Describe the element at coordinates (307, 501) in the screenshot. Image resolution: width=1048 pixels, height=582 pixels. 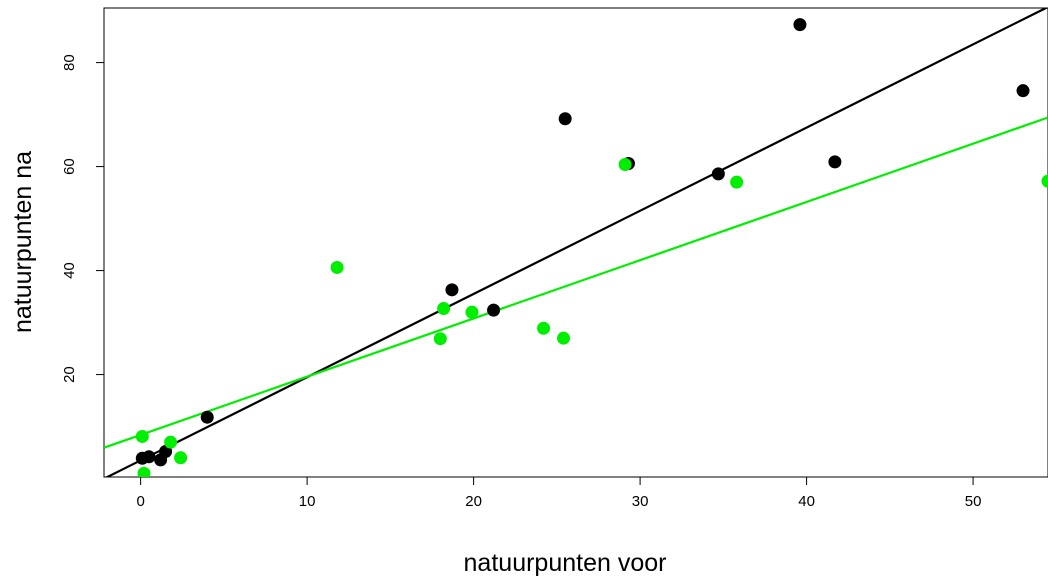
I see `x-tick-label: 10` at that location.